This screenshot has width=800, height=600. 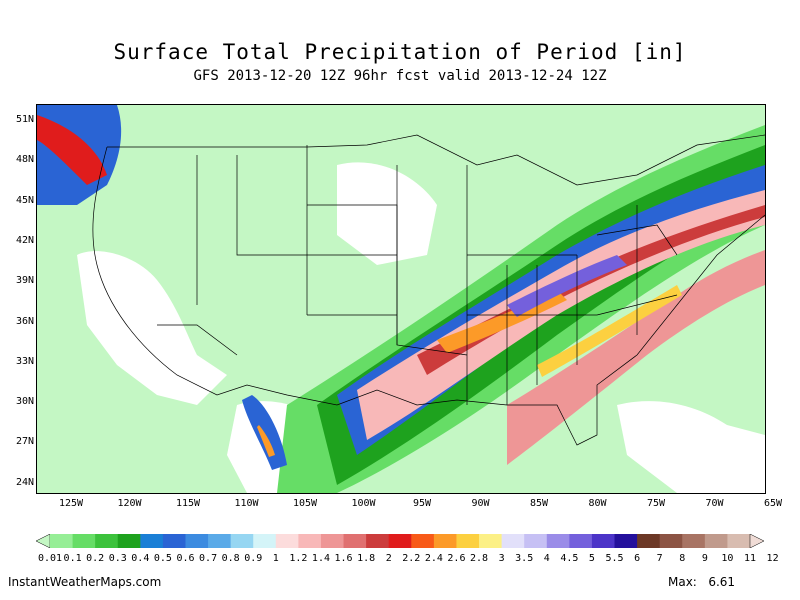 What do you see at coordinates (682, 582) in the screenshot?
I see `max-label: Max:` at bounding box center [682, 582].